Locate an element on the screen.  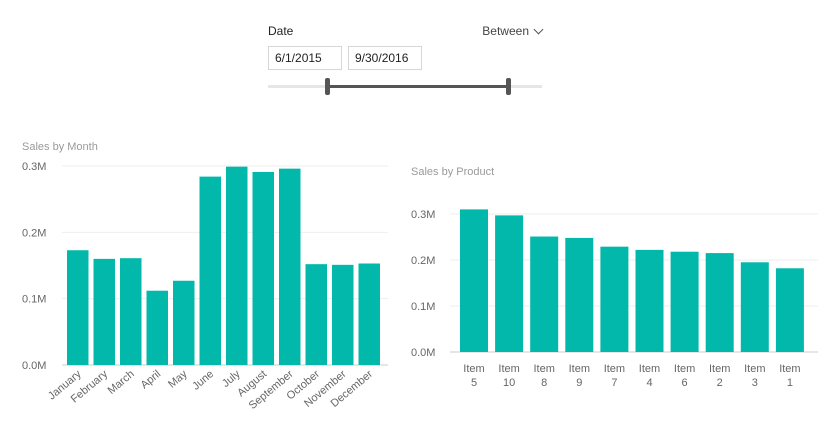
slicer-mode-dropdown: Between is located at coordinates (513, 31).